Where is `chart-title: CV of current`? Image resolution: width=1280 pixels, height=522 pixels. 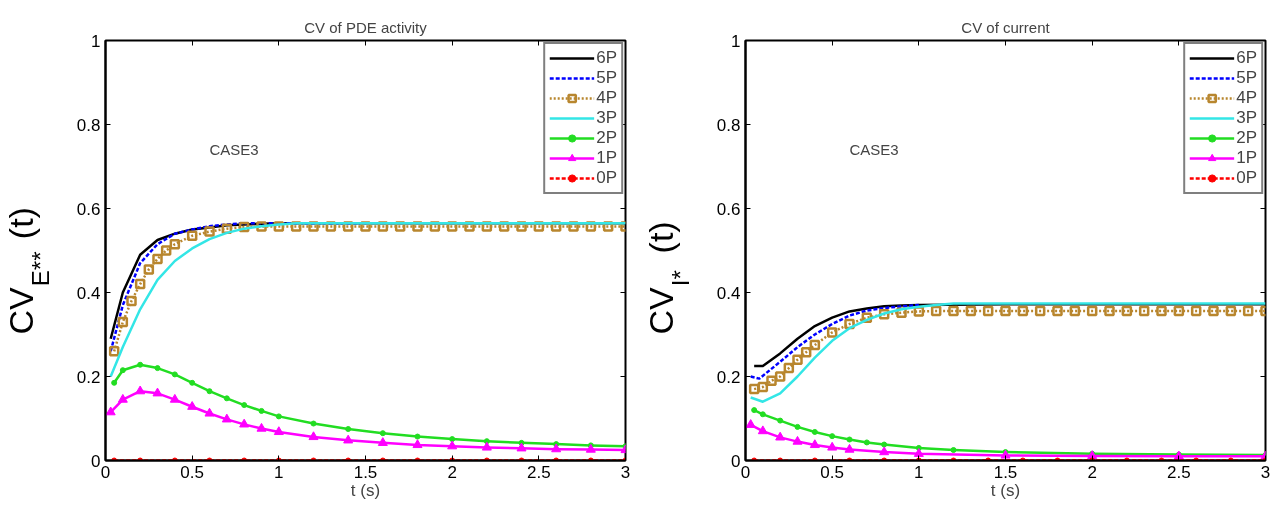
chart-title: CV of current is located at coordinates (1006, 27).